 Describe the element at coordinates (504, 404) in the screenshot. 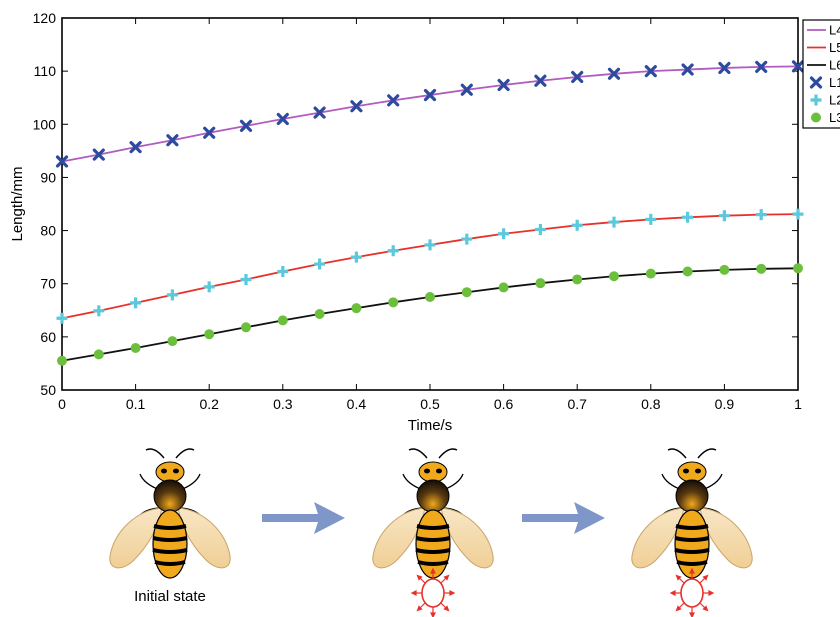

I see `x-tick-label: 0.6` at that location.